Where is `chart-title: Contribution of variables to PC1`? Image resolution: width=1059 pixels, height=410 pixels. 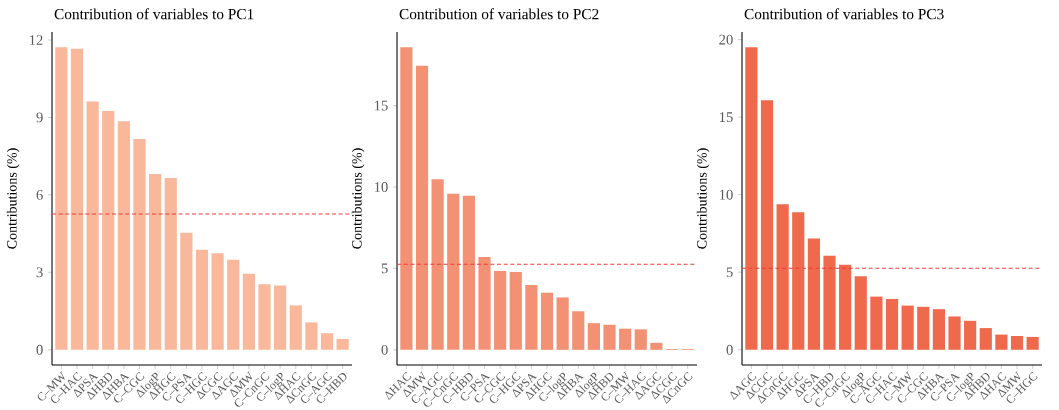
chart-title: Contribution of variables to PC1 is located at coordinates (154, 14).